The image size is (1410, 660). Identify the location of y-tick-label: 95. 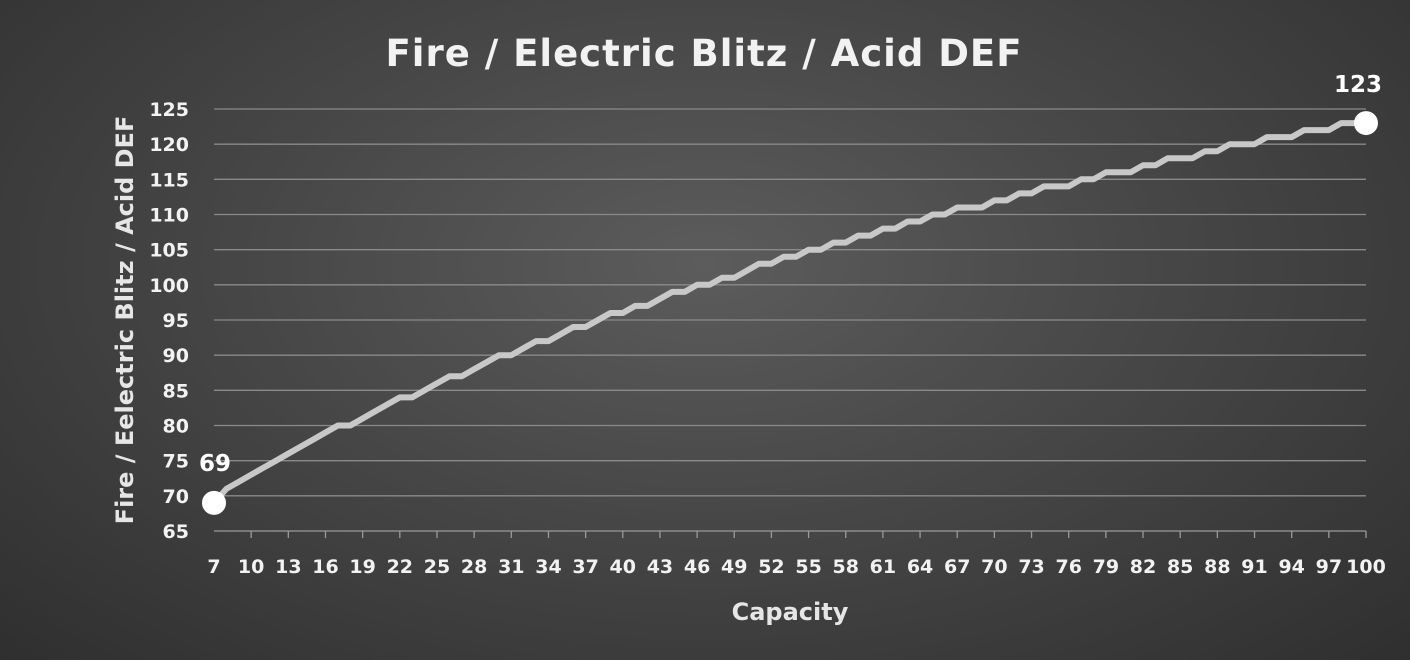
(176, 321).